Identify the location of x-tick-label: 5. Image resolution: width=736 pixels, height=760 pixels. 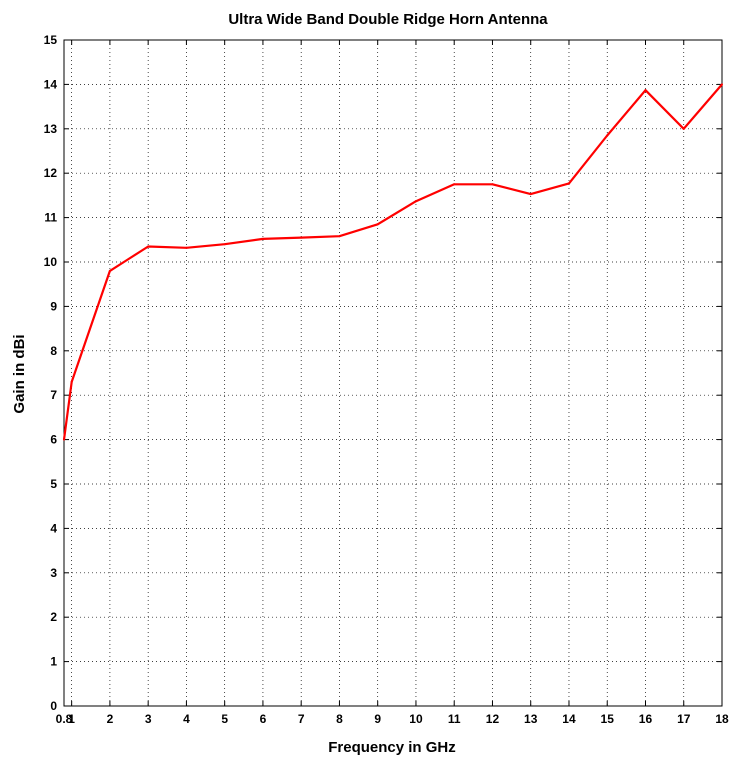
(224, 719).